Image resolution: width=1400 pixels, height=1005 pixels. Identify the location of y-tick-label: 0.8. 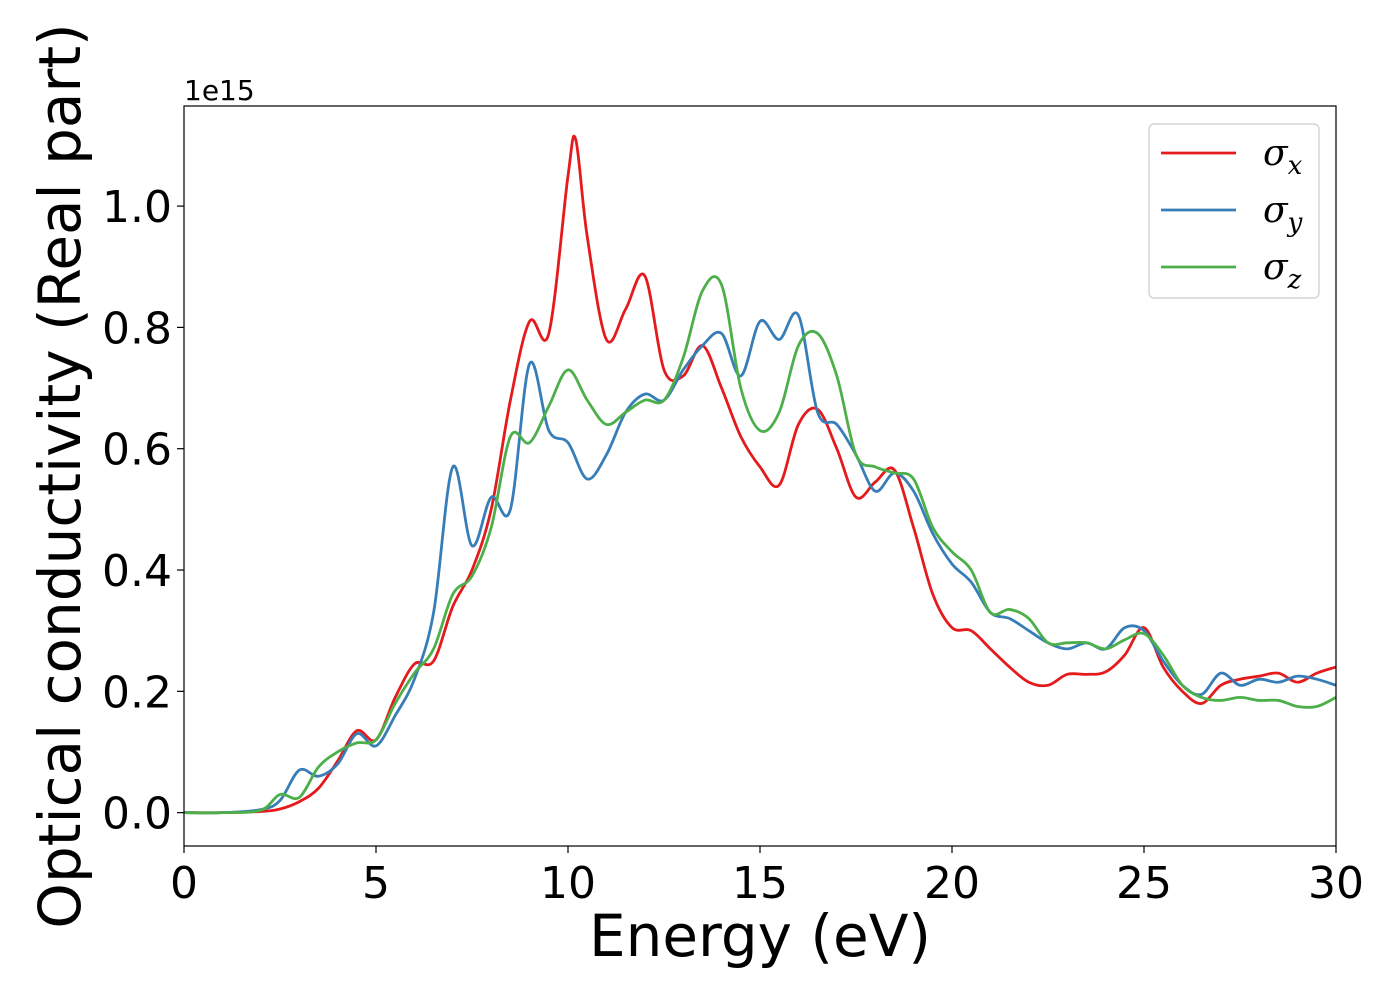
(137, 328).